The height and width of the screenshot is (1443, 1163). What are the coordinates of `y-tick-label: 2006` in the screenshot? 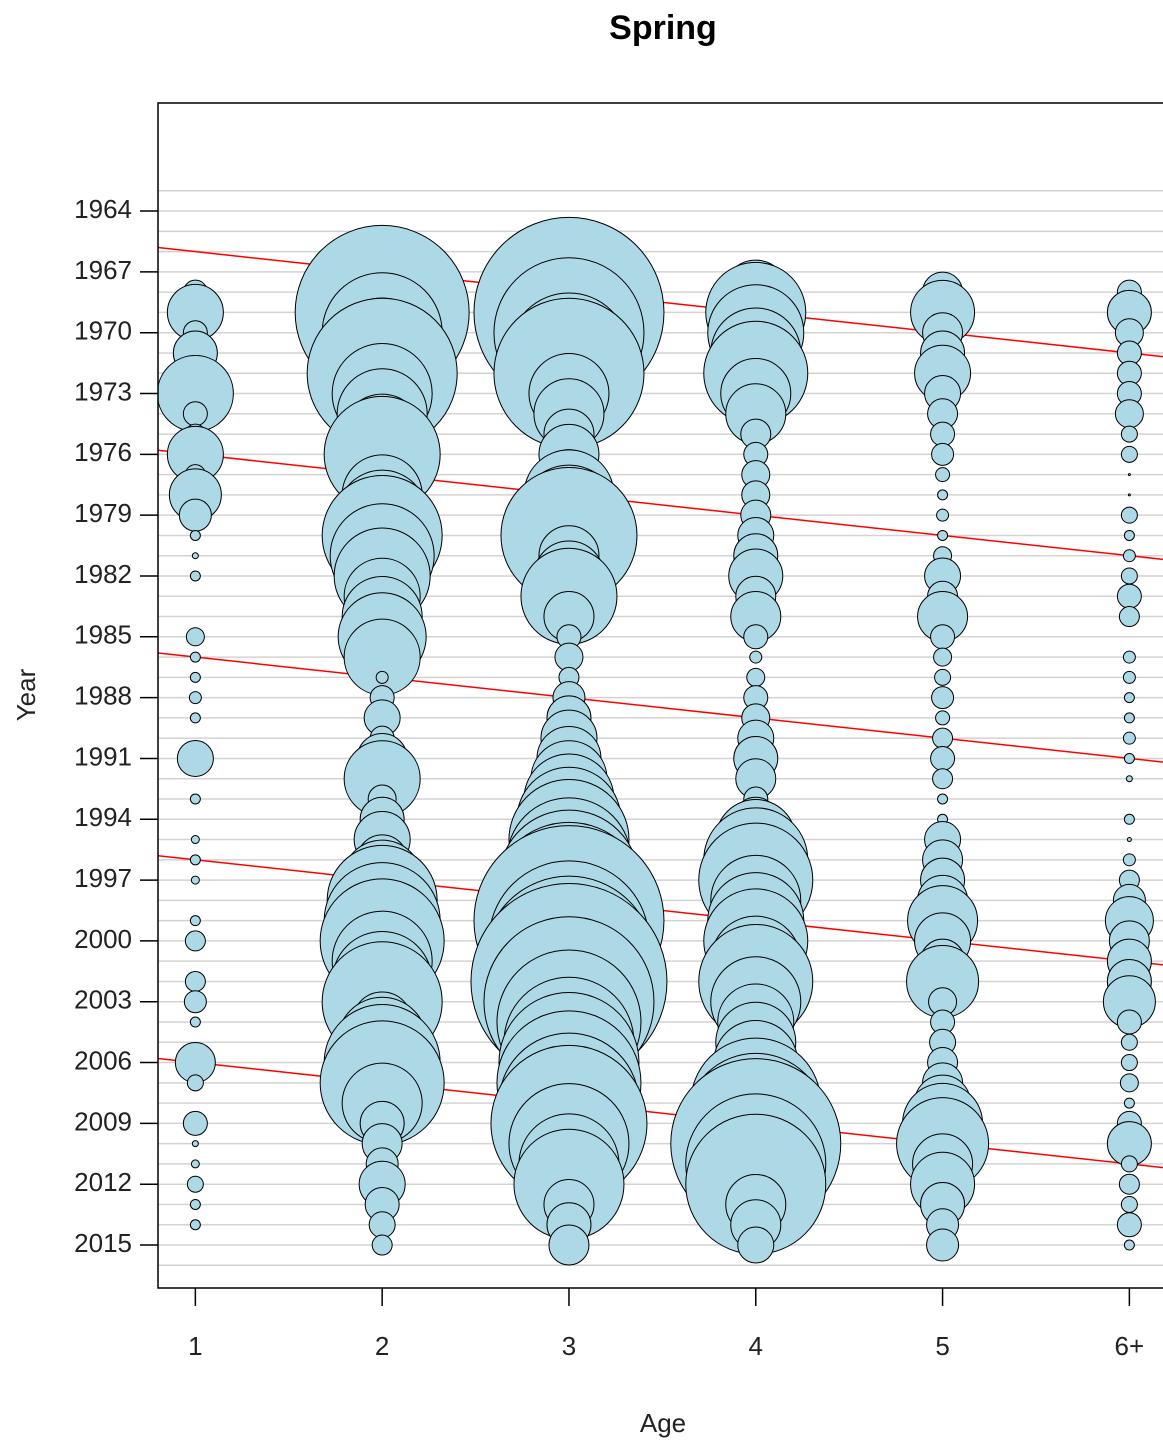 It's located at (103, 1060).